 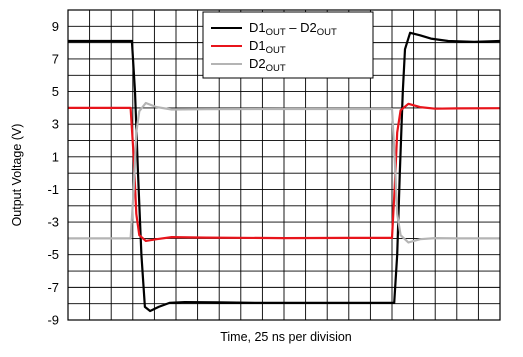 I want to click on y-tick-label: 9, so click(x=55, y=26).